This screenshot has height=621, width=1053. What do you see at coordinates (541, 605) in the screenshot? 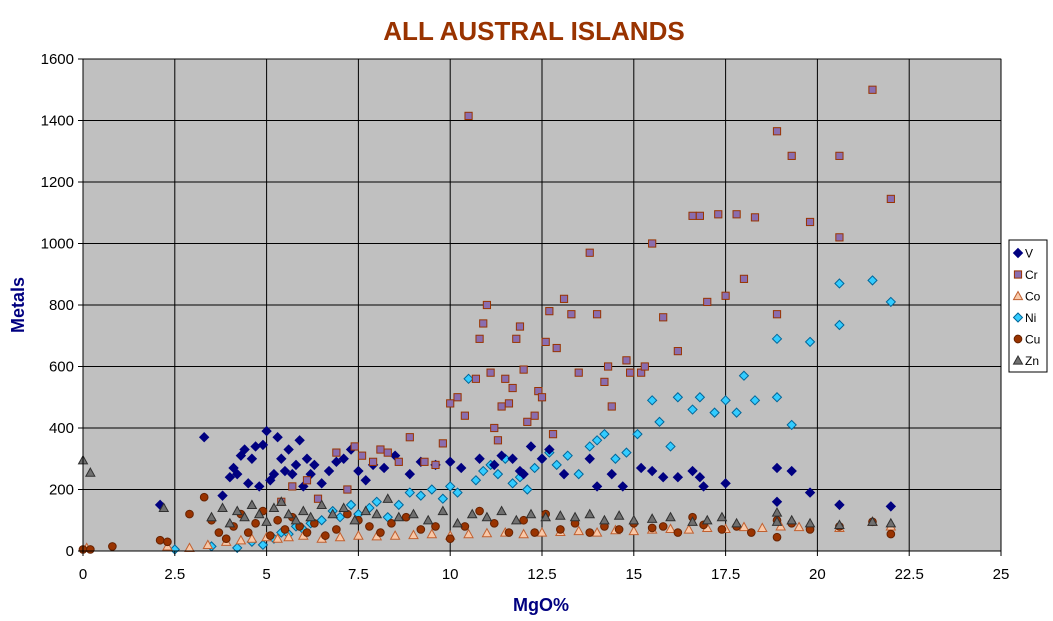
I see `x-axis-title: MgO%` at bounding box center [541, 605].